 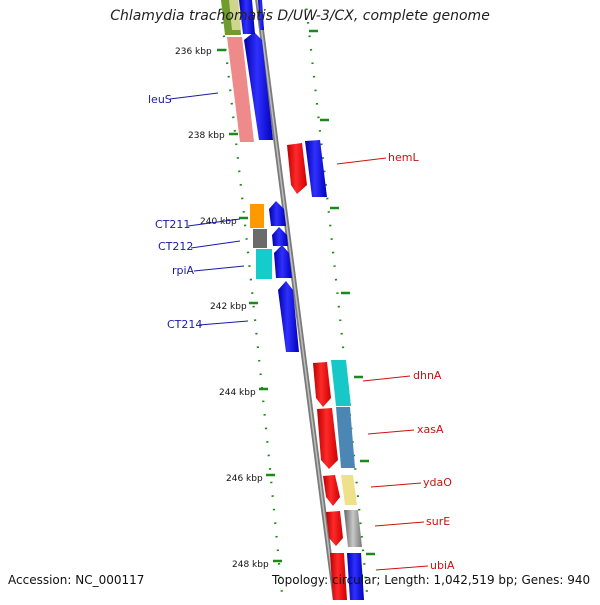 What do you see at coordinates (353, 528) in the screenshot?
I see `gene-block-surE-gray` at bounding box center [353, 528].